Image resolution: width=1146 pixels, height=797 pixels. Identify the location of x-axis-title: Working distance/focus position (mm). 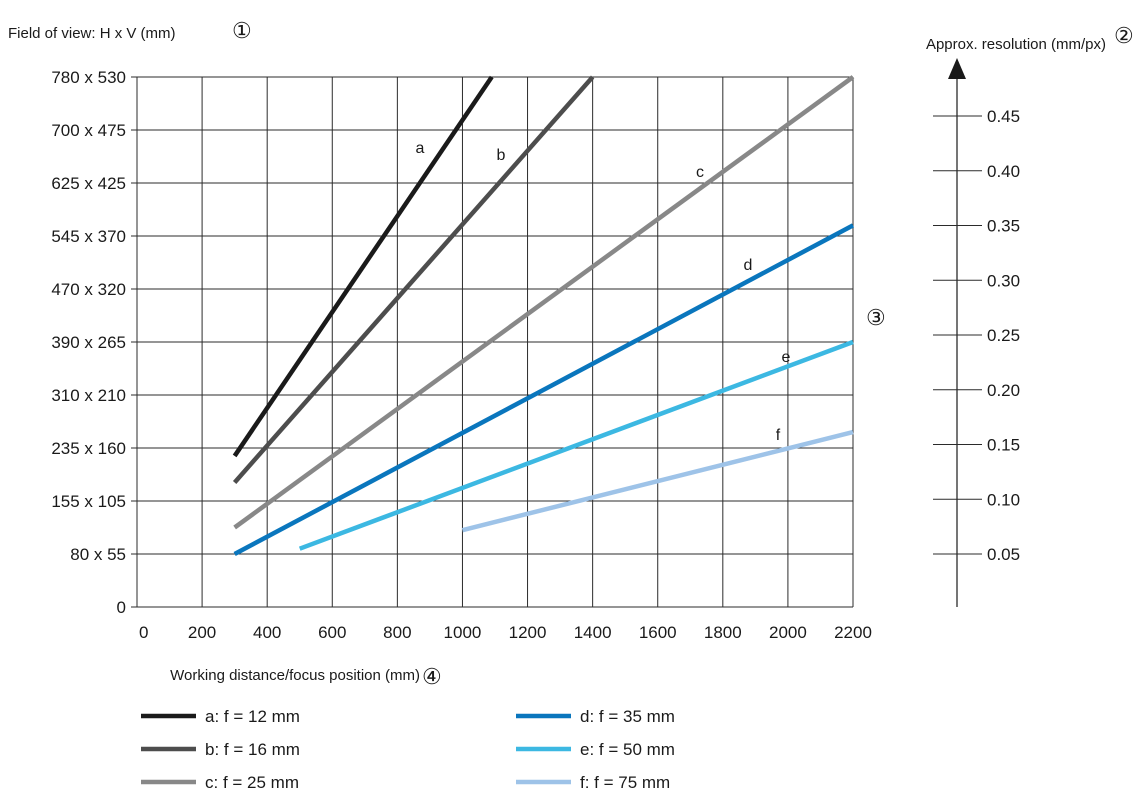
(295, 675).